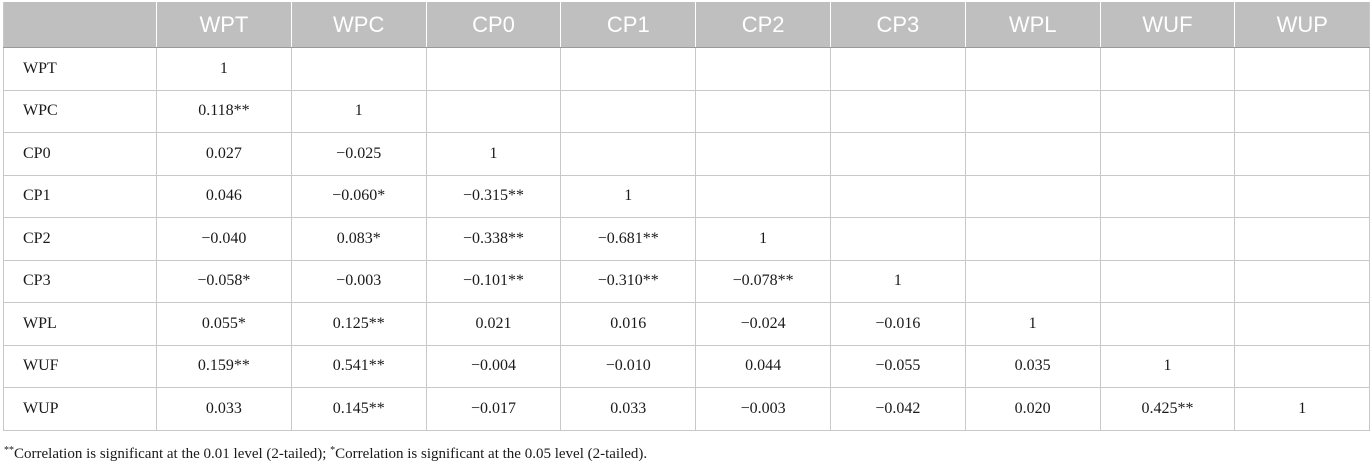  Describe the element at coordinates (1302, 25) in the screenshot. I see `column-header: WUP` at that location.